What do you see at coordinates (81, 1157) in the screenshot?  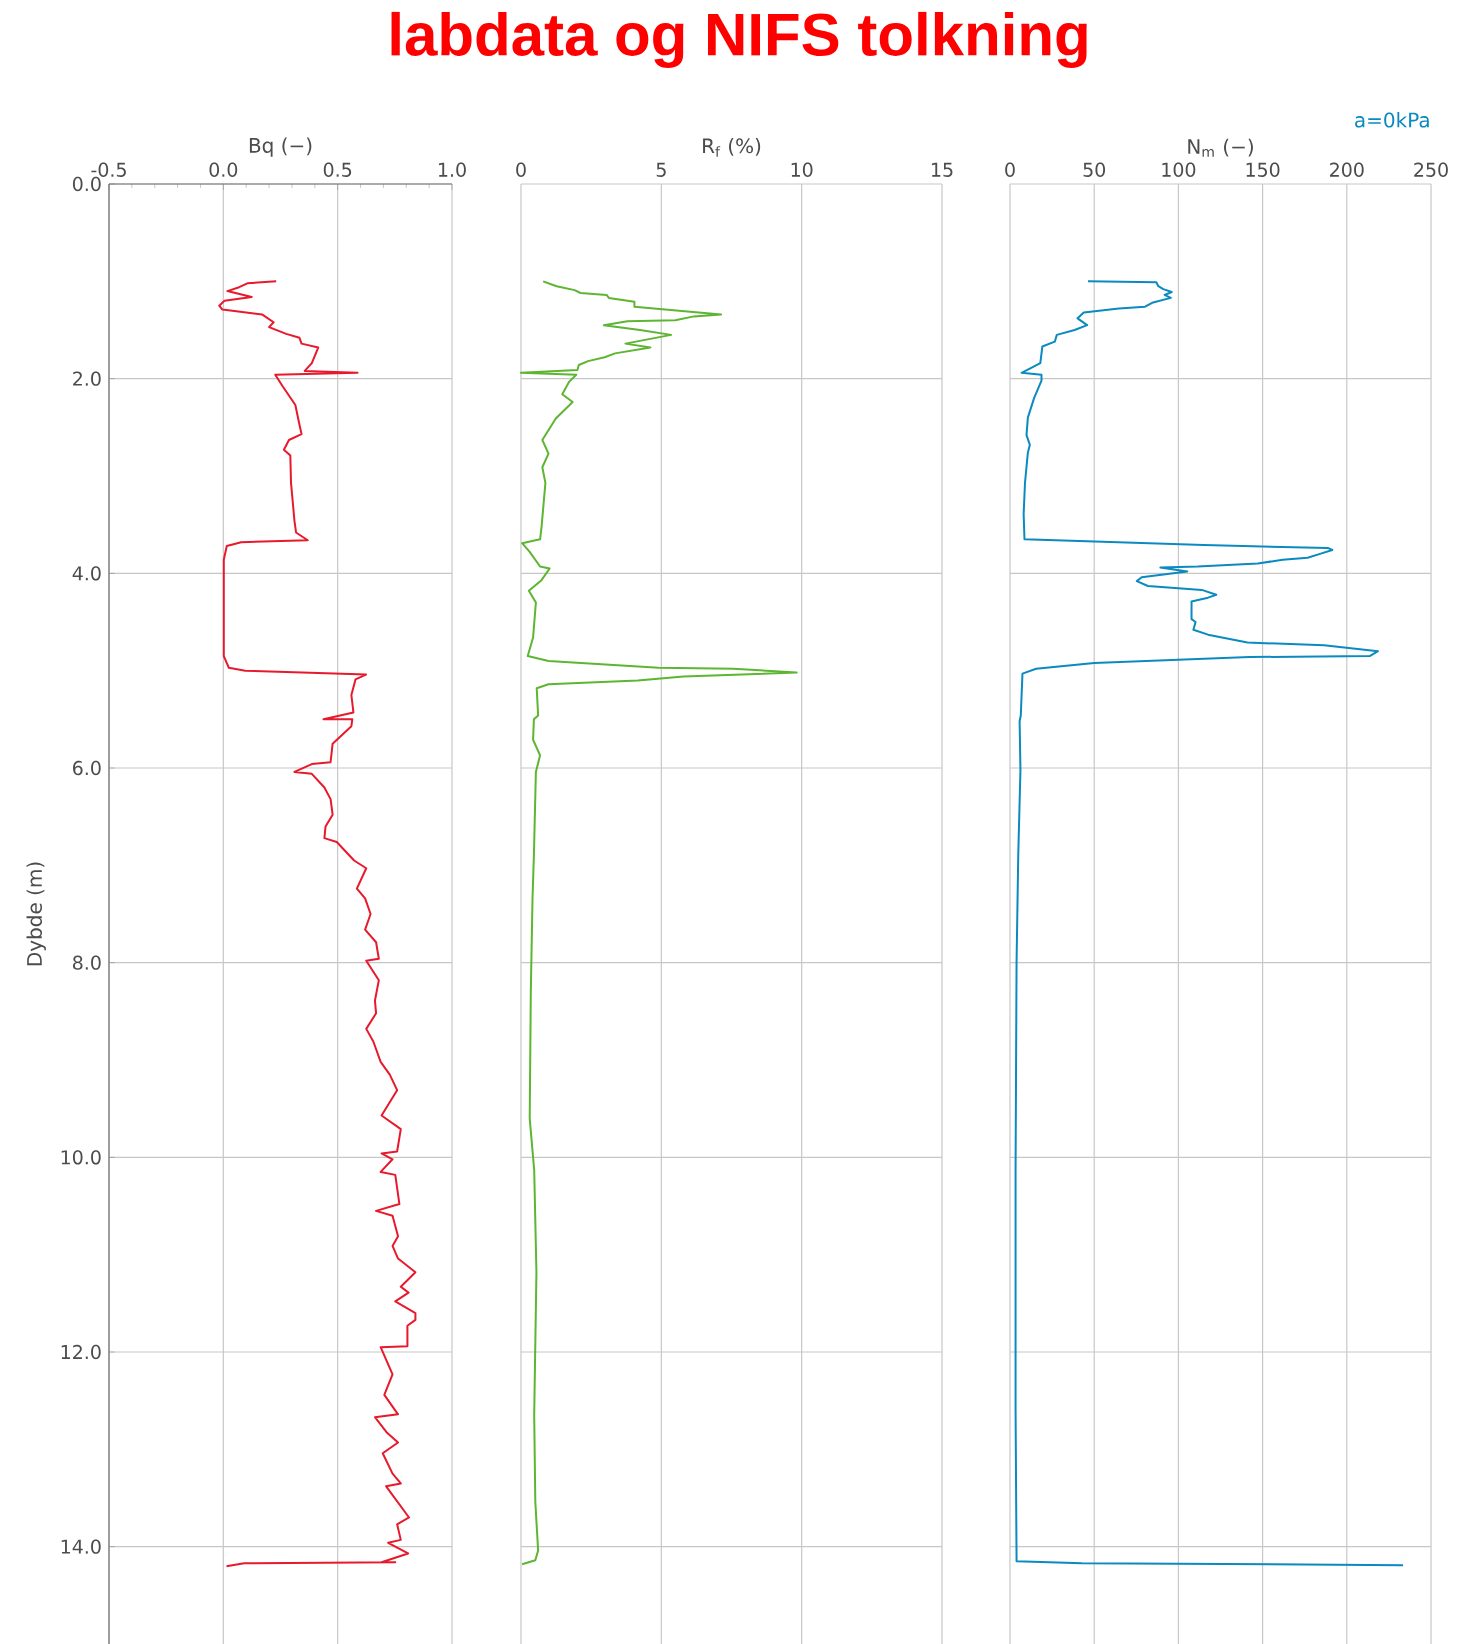 I see `y-tick-label: 10.0` at bounding box center [81, 1157].